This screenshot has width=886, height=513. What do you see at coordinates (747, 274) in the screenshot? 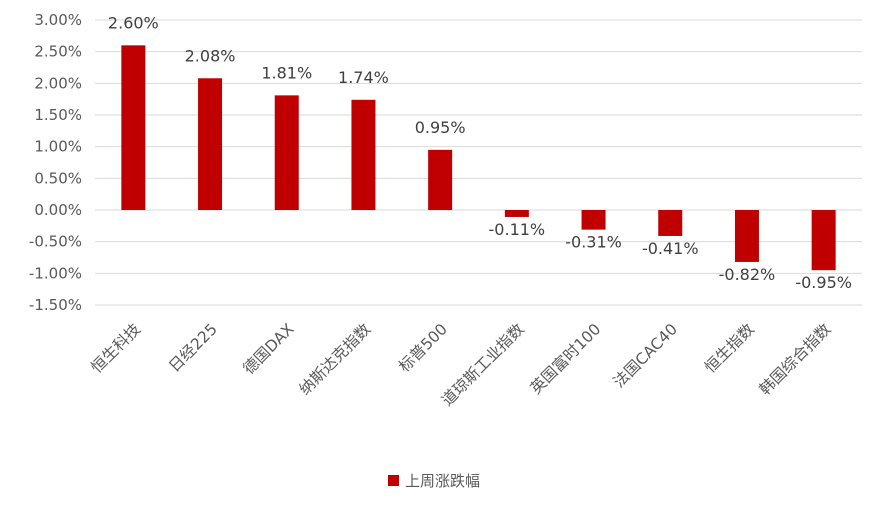
I see `data-label: -0.82%` at bounding box center [747, 274].